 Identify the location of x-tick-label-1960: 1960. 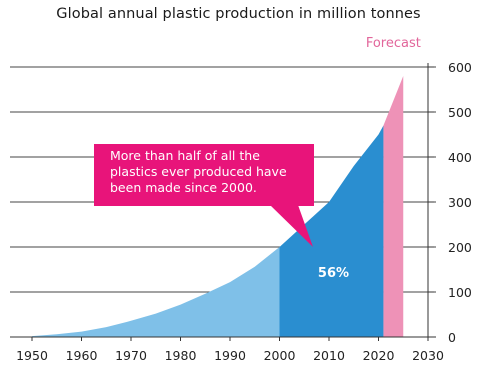
(82, 355).